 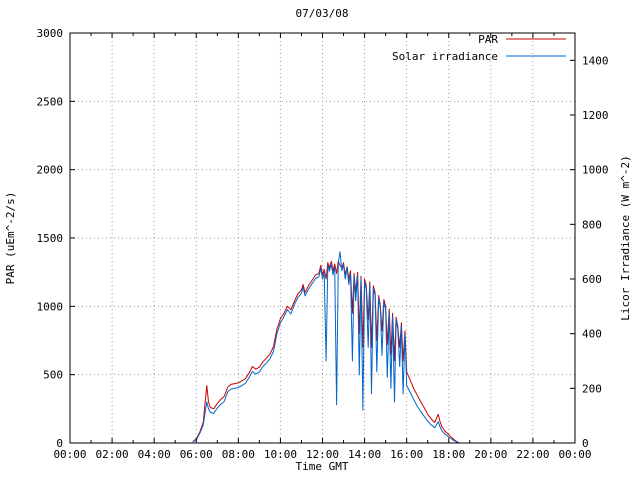 What do you see at coordinates (592, 334) in the screenshot?
I see `y-right-tick-label: 400` at bounding box center [592, 334].